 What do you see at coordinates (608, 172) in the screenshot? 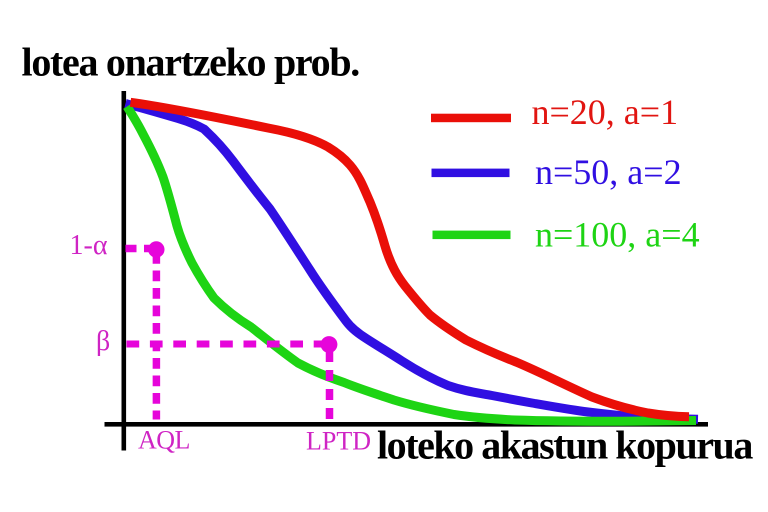
I see `svg-text: n=50, a=2` at bounding box center [608, 172].